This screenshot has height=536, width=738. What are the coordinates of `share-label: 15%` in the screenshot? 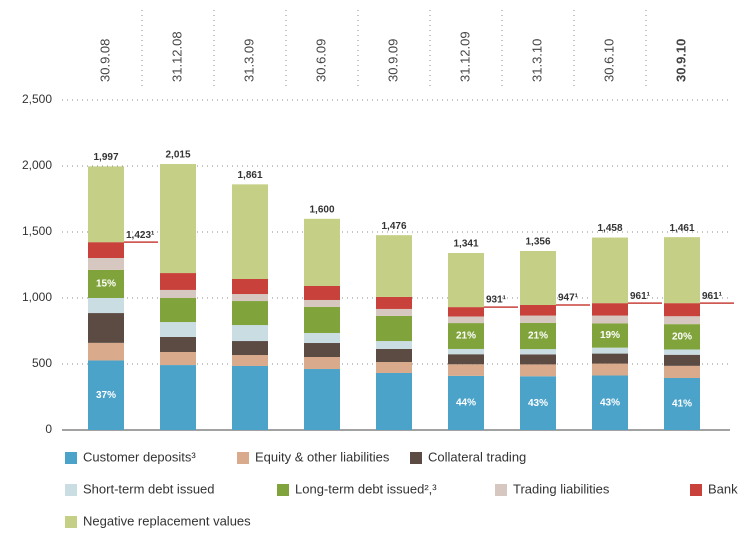 It's located at (106, 284).